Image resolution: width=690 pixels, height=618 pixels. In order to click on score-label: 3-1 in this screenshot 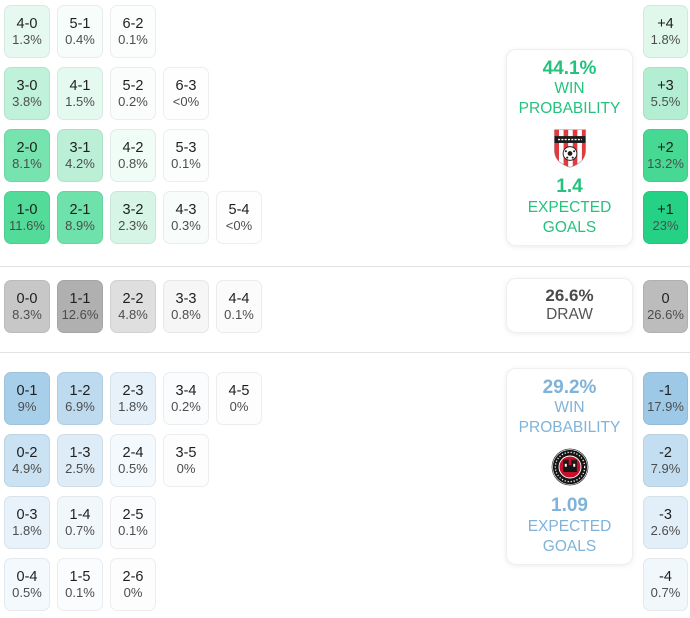, I will do `click(80, 147)`.